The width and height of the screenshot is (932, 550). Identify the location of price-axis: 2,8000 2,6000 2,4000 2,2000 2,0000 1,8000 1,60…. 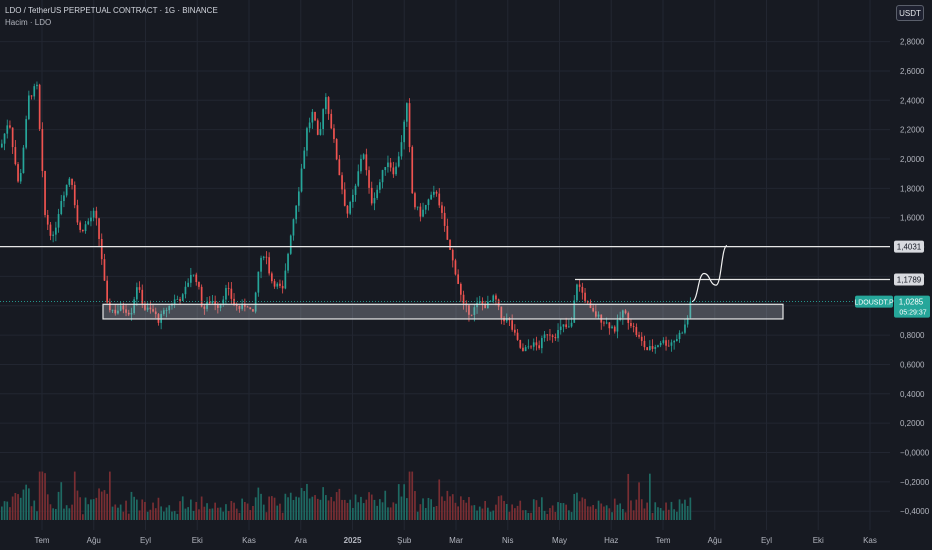
(892, 277).